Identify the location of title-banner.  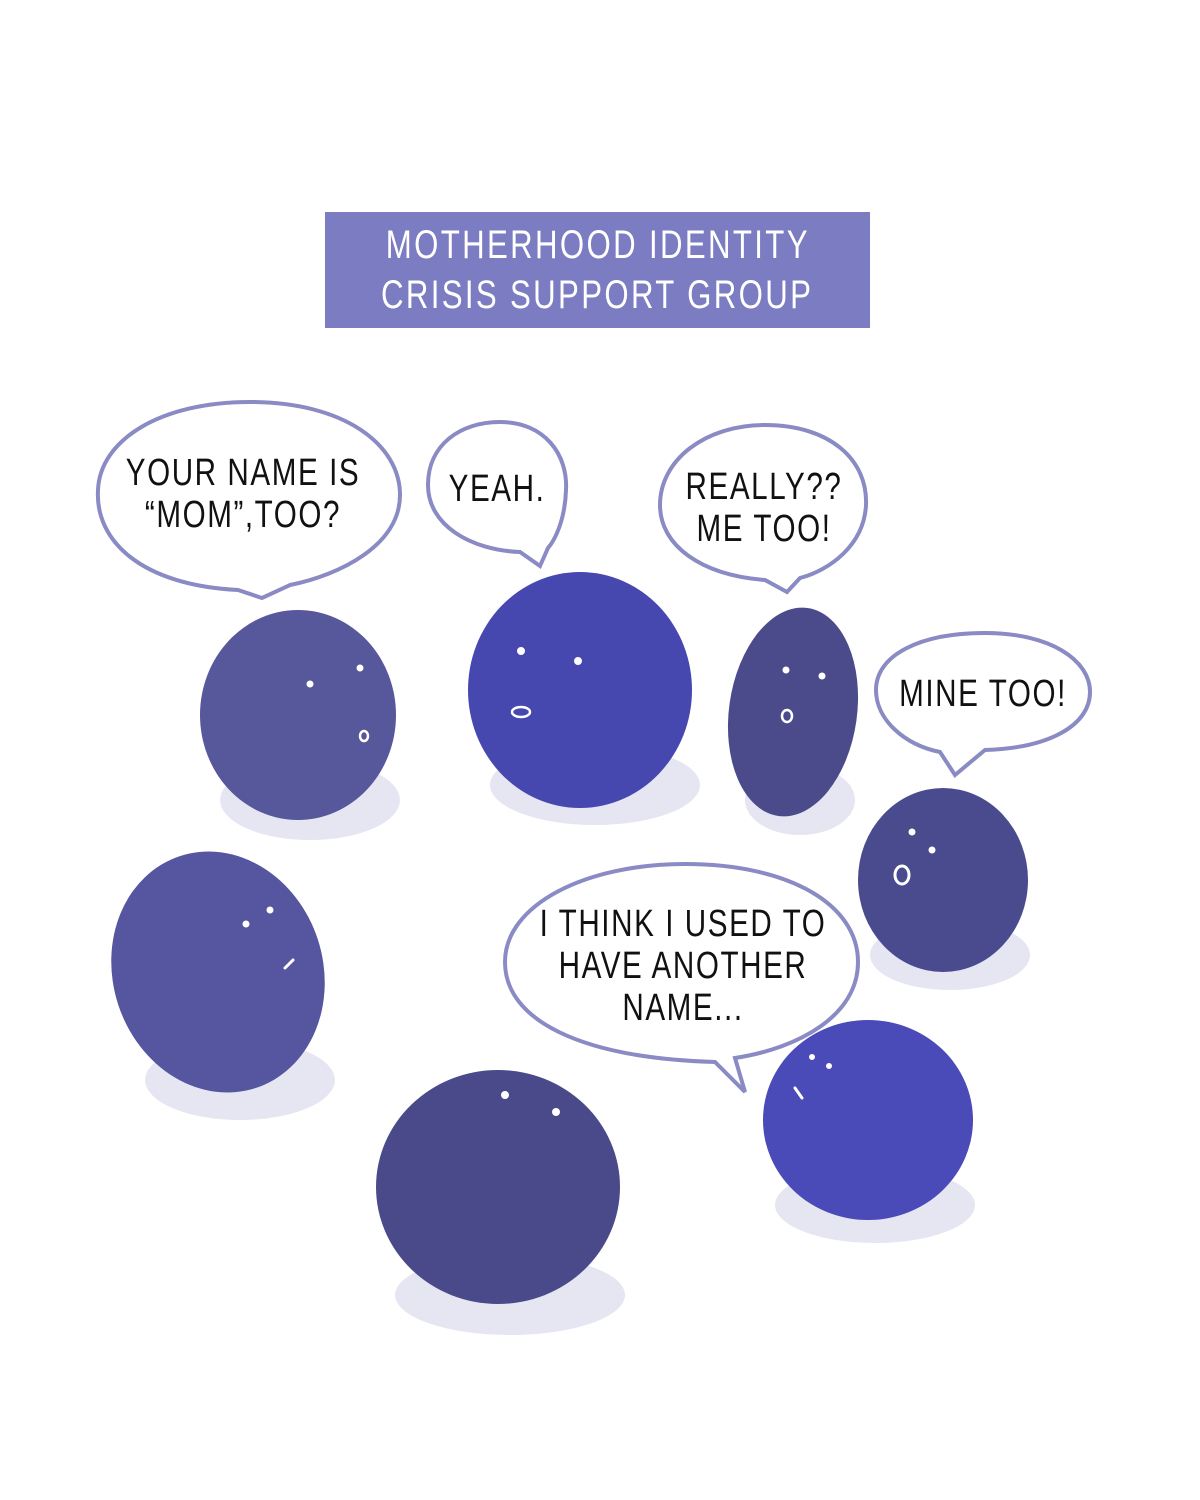
(597, 270).